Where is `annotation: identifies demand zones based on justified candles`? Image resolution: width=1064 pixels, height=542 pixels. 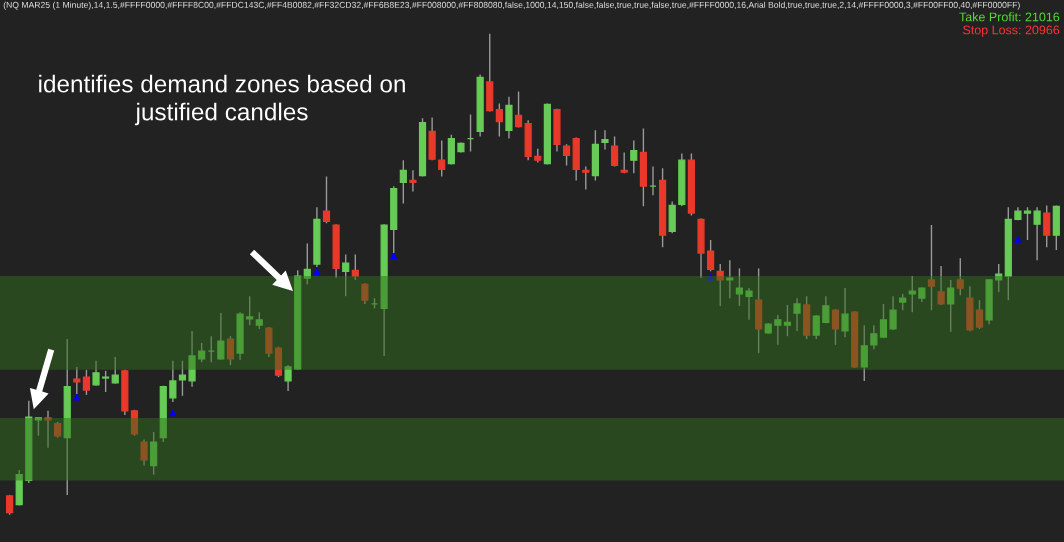
annotation: identifies demand zones based on justified candles is located at coordinates (222, 100).